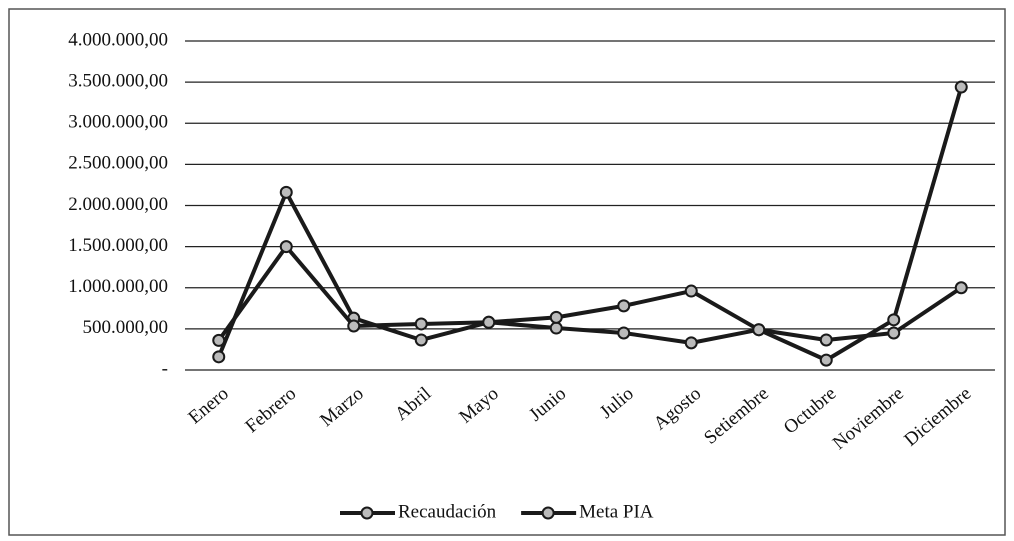 The width and height of the screenshot is (1014, 541). Describe the element at coordinates (118, 80) in the screenshot. I see `y-tick-label: 3.500.000,00` at that location.